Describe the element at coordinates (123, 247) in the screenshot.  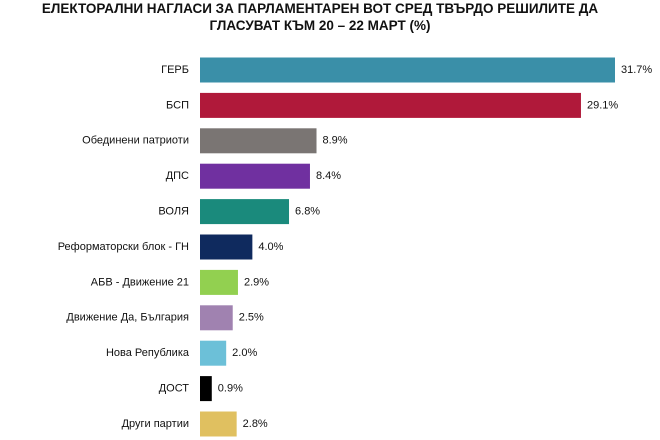
I see `category-label: Реформаторски блок - ГН` at that location.